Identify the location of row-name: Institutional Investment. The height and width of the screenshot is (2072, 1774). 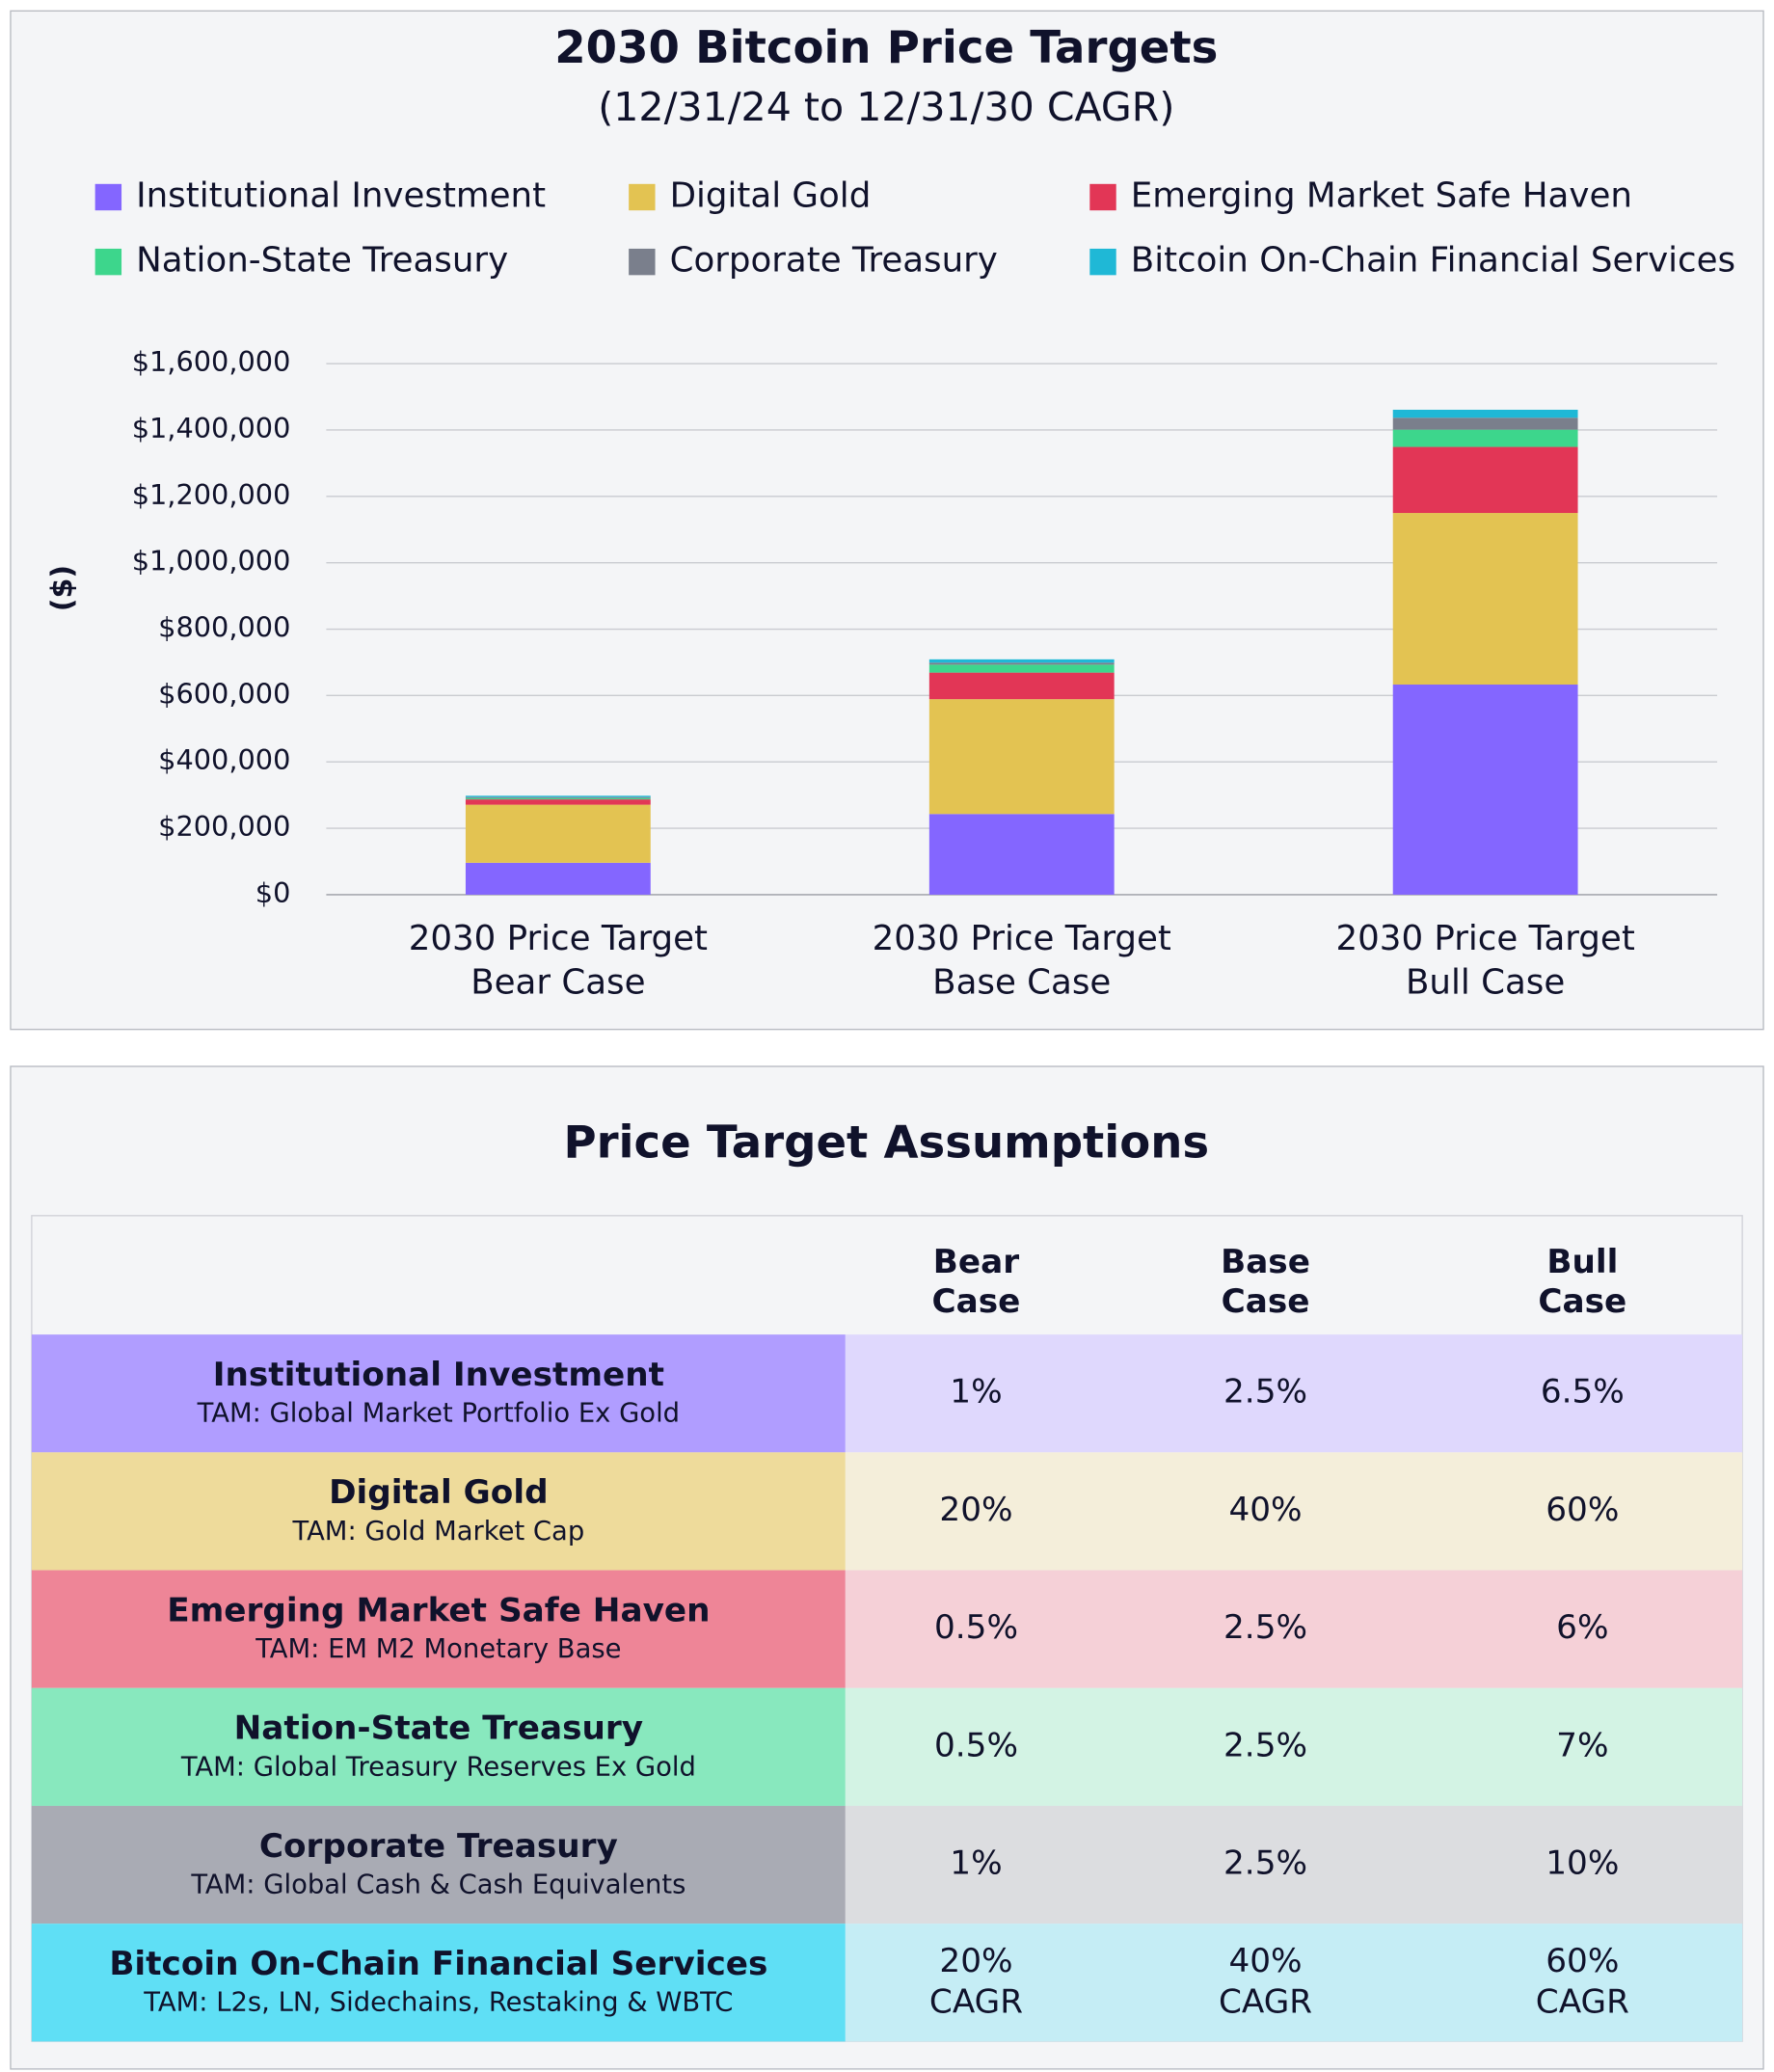
(438, 1375).